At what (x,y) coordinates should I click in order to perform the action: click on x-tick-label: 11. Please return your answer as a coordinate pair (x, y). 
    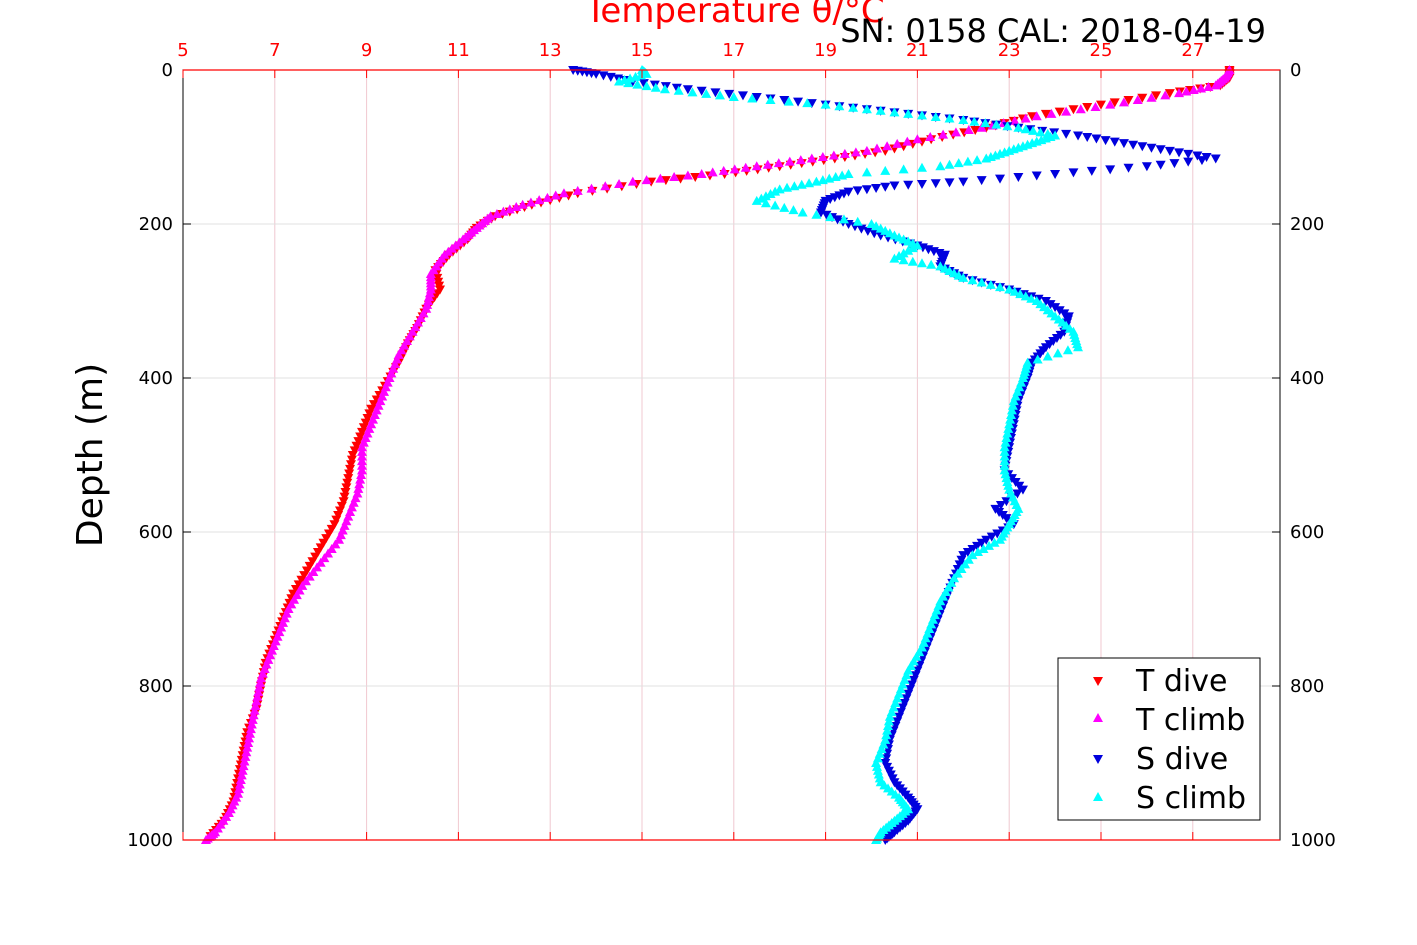
    Looking at the image, I should click on (458, 50).